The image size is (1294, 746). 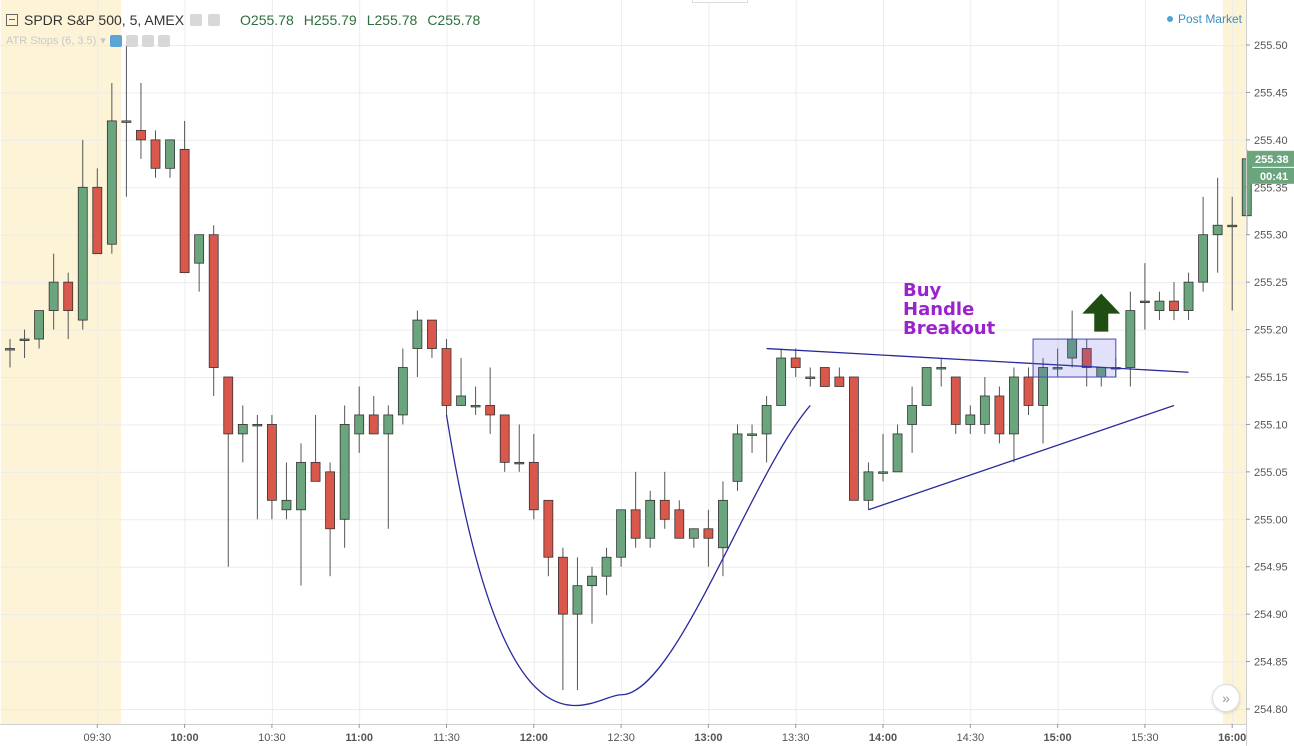 I want to click on settings-icon, so click(x=214, y=20).